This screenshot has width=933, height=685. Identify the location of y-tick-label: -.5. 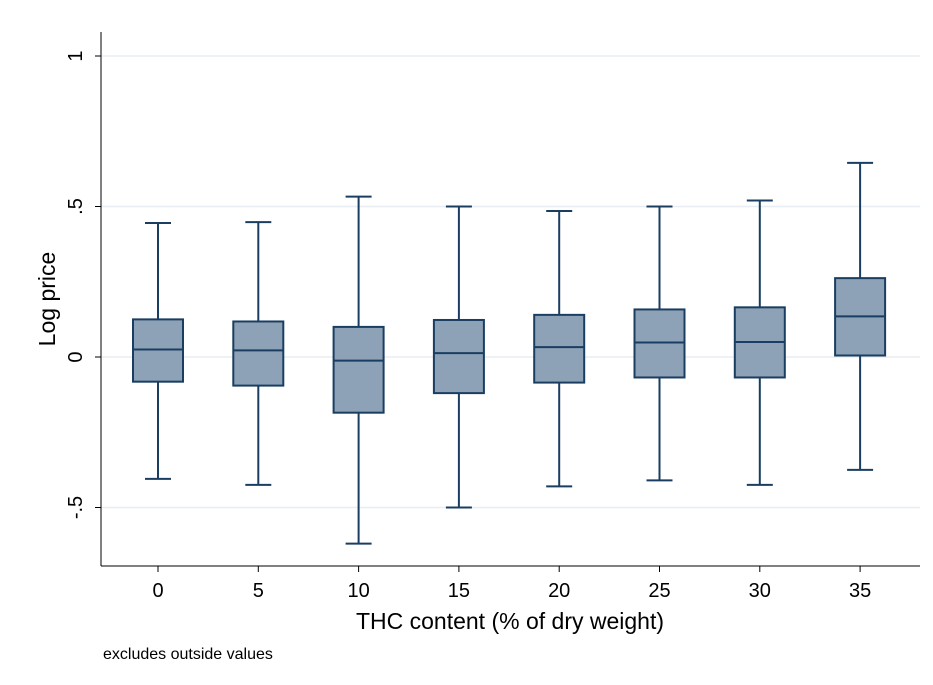
(76, 507).